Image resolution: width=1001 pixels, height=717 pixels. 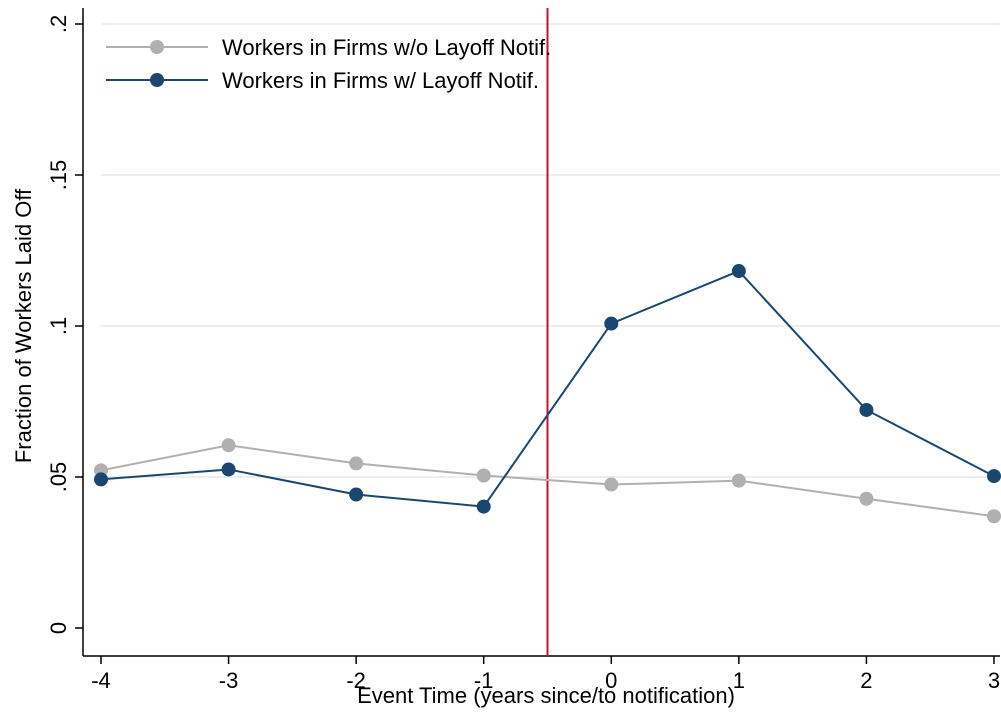 What do you see at coordinates (484, 680) in the screenshot?
I see `x-tick-label: -1` at bounding box center [484, 680].